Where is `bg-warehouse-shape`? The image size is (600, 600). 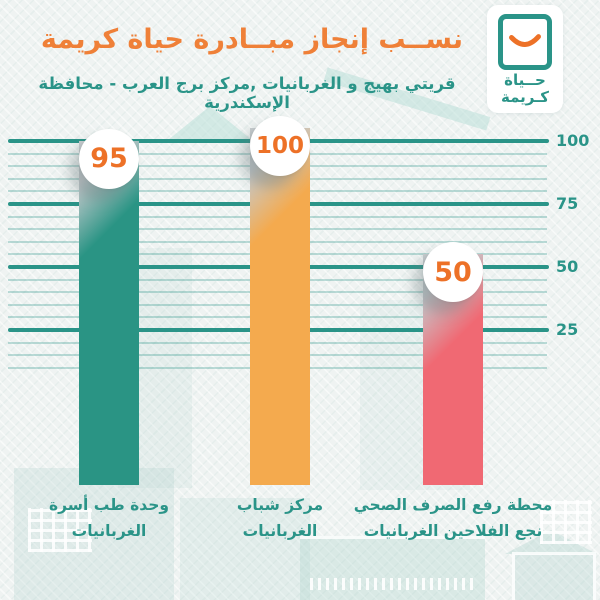 bg-warehouse-shape is located at coordinates (554, 576).